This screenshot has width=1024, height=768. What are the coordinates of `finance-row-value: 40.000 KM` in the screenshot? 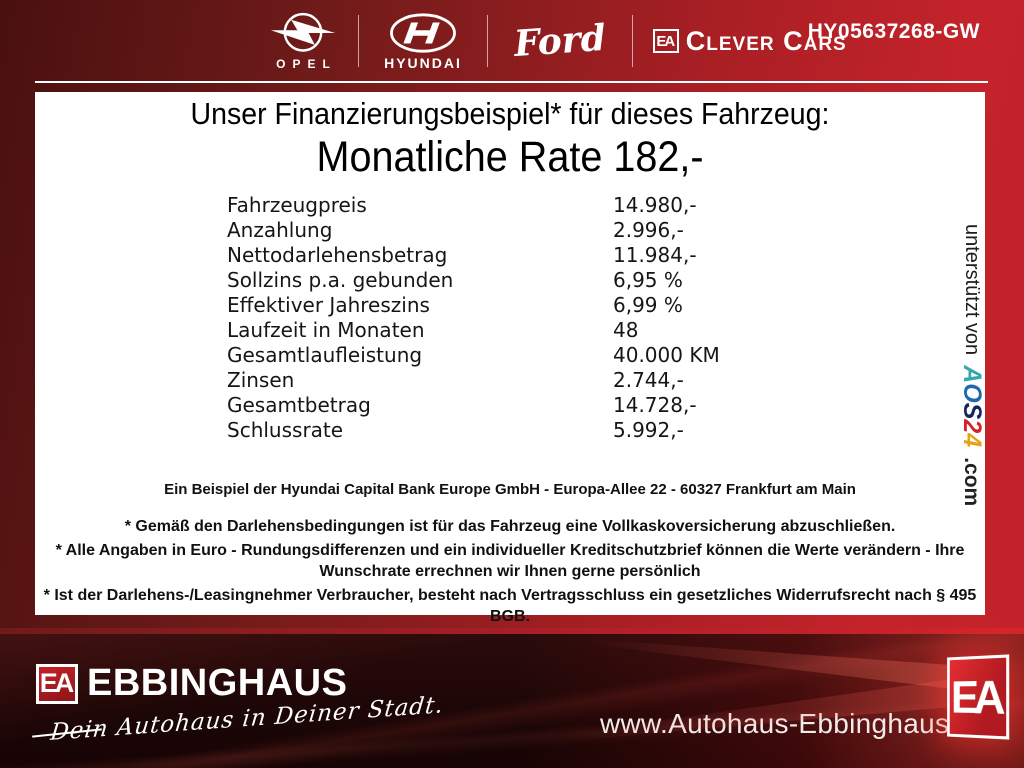 It's located at (666, 355).